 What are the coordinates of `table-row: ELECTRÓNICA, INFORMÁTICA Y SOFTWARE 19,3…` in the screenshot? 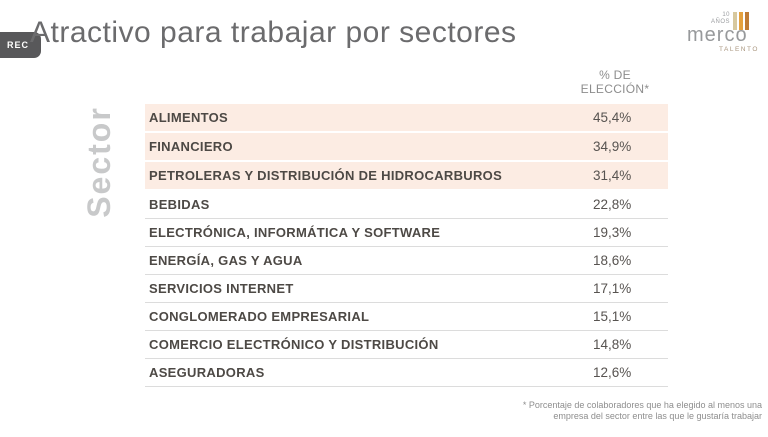 It's located at (406, 233).